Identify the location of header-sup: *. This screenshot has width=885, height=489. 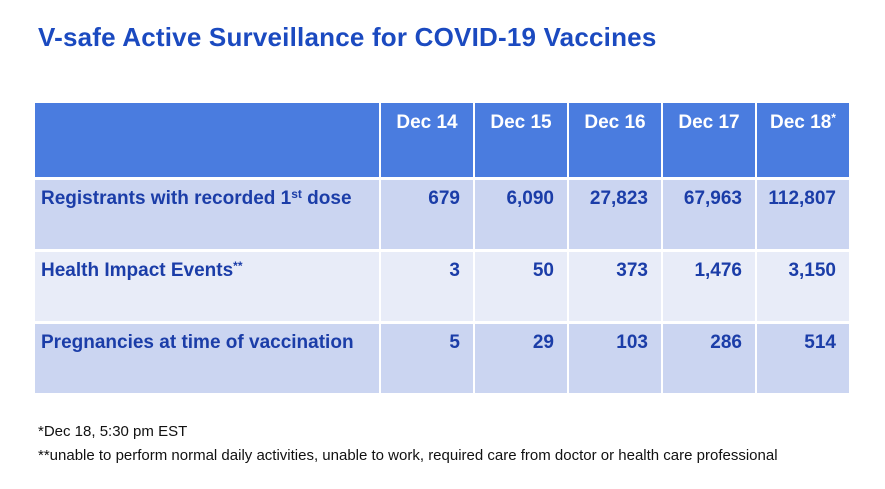
(833, 118).